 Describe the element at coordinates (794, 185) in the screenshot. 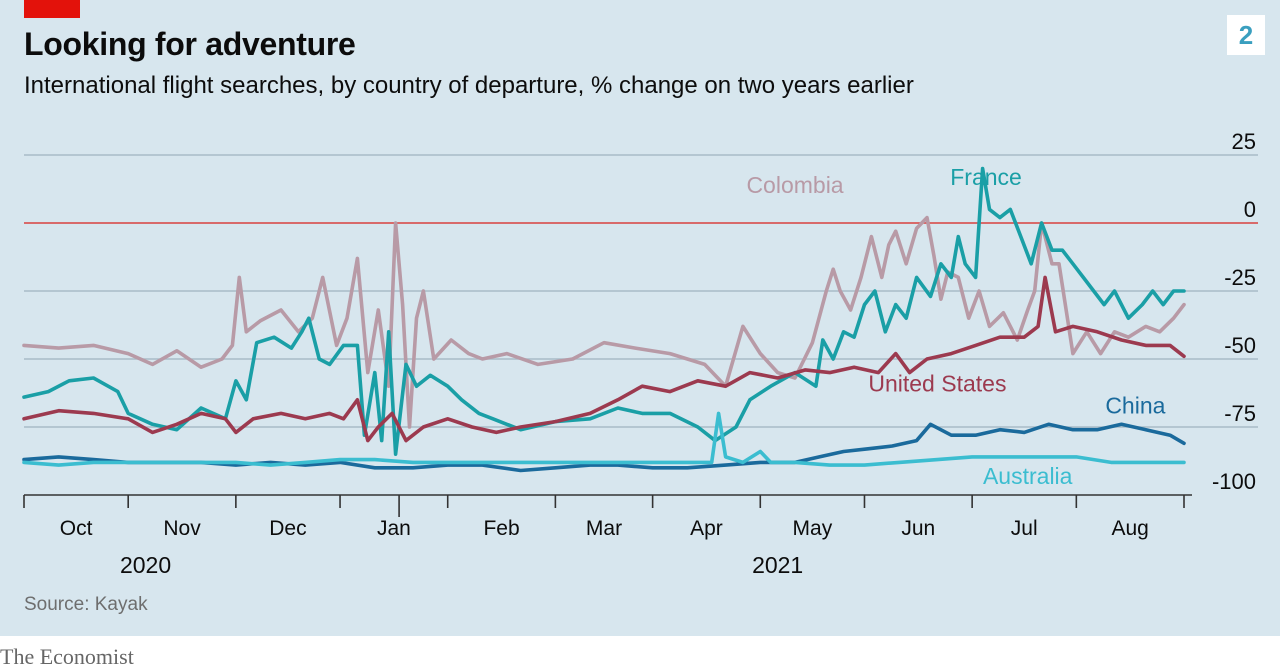

I see `series-label-colombia: Colombia` at that location.